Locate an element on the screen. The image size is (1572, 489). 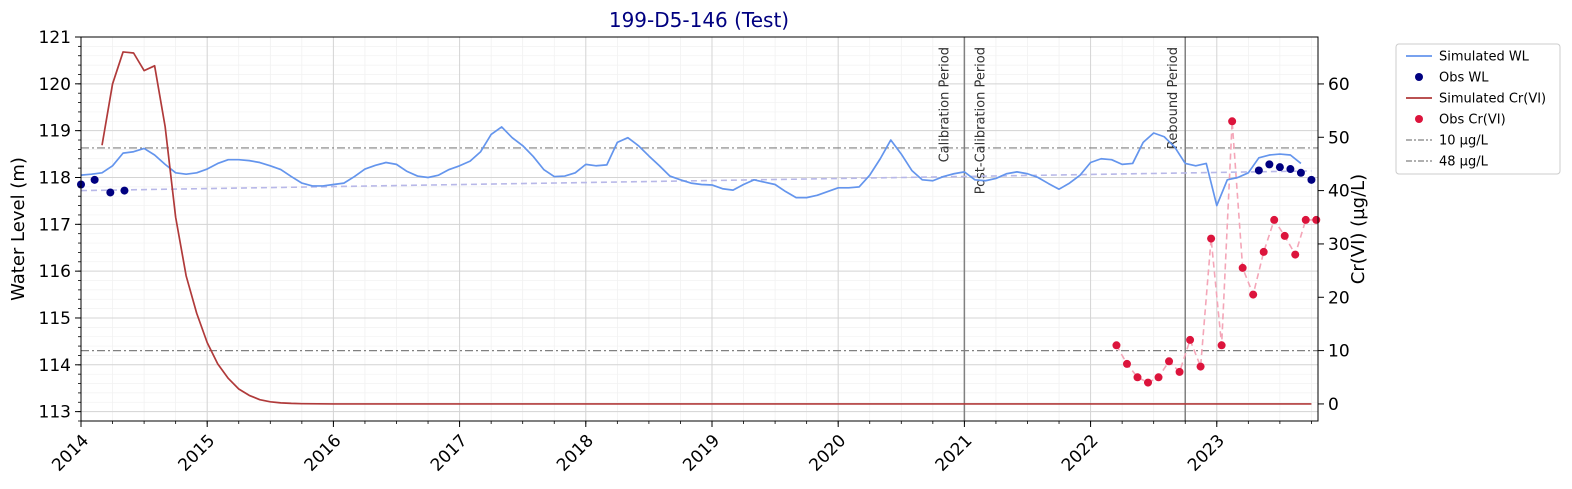
y-right-tick-label: 60 is located at coordinates (1339, 85).